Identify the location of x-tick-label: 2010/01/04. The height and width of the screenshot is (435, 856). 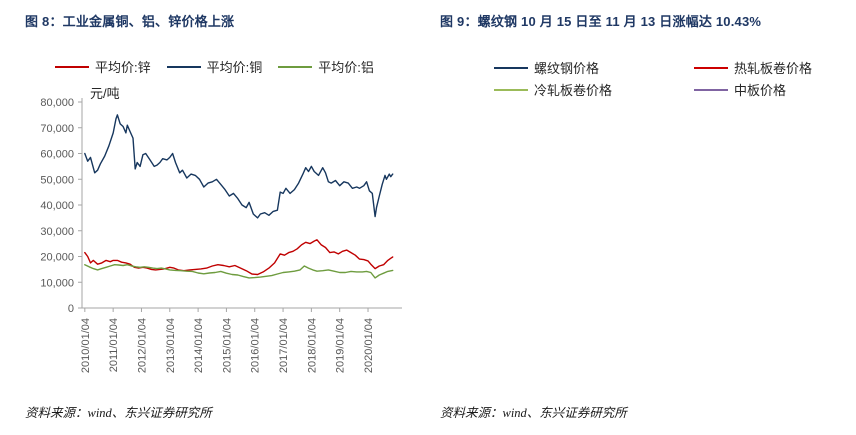
(86, 345).